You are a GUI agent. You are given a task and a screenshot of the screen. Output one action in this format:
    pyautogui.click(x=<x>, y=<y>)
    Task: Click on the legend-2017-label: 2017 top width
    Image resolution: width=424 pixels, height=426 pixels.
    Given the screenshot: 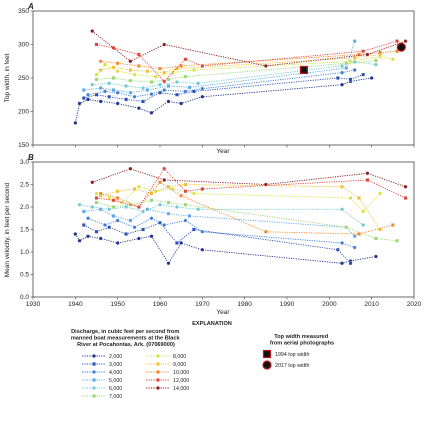 What is the action you would take?
    pyautogui.click(x=292, y=366)
    